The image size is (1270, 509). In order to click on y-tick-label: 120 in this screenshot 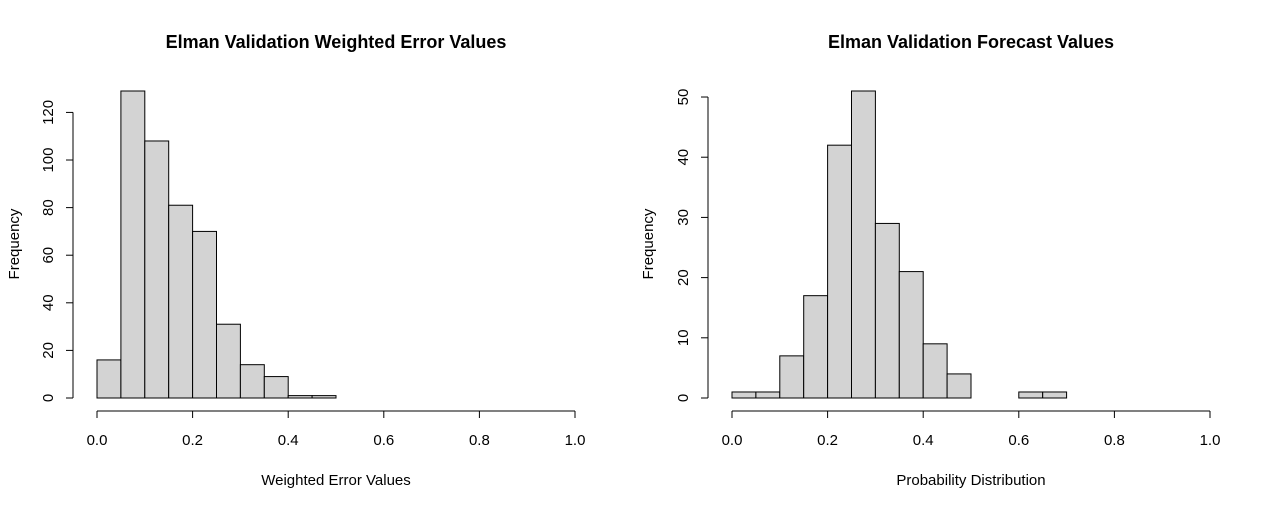, I will do `click(48, 112)`.